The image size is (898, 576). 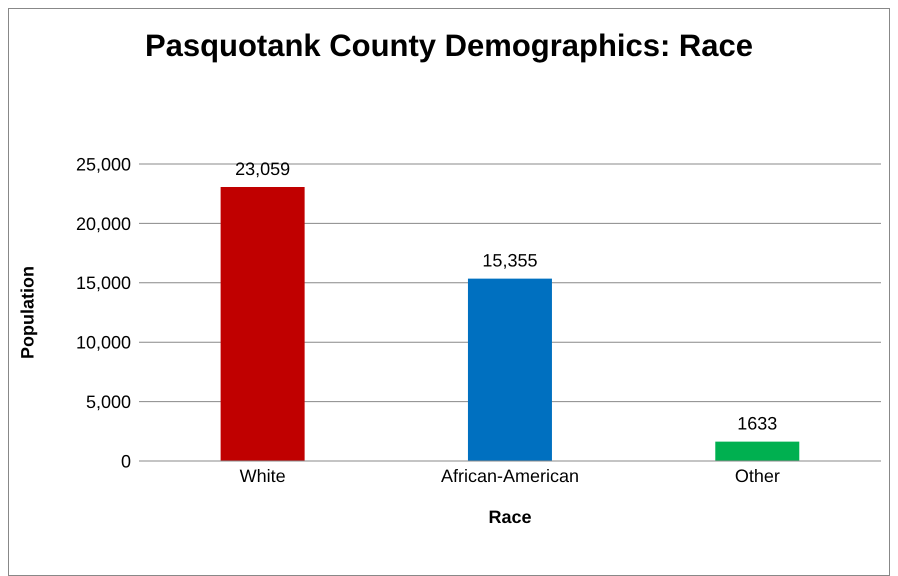 What do you see at coordinates (103, 164) in the screenshot?
I see `y-tick-label: 25,000` at bounding box center [103, 164].